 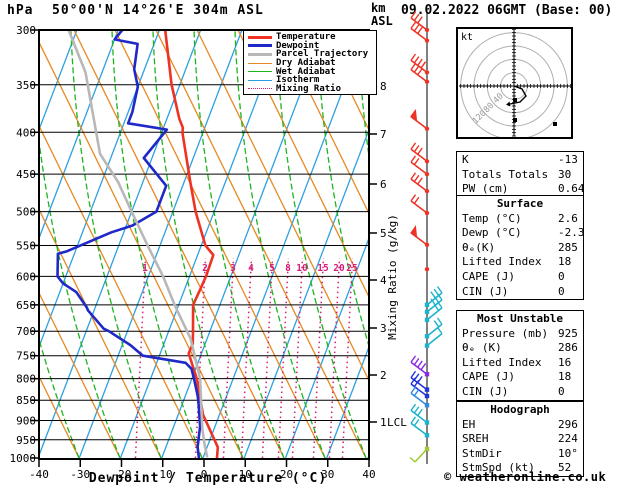 I want to click on stat-value: -13, so click(x=568, y=159).